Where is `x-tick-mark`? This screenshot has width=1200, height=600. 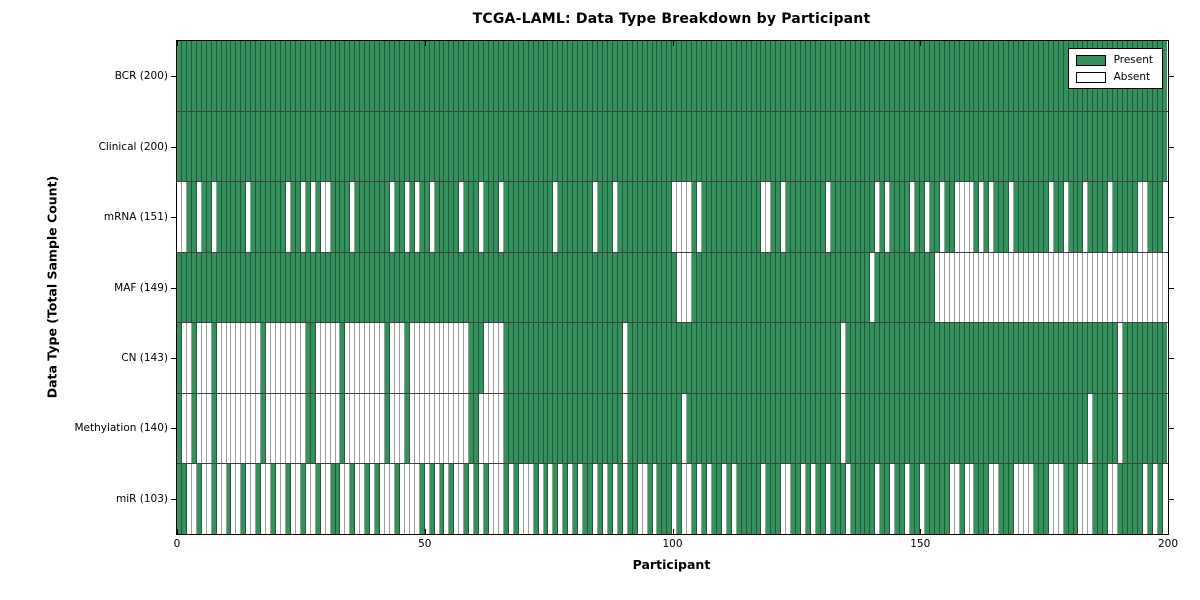 x-tick-mark is located at coordinates (921, 43).